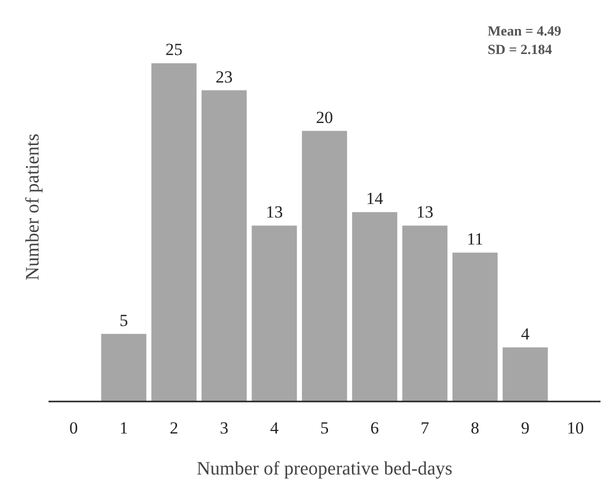 The height and width of the screenshot is (482, 608). I want to click on x-tick-label: 7, so click(425, 428).